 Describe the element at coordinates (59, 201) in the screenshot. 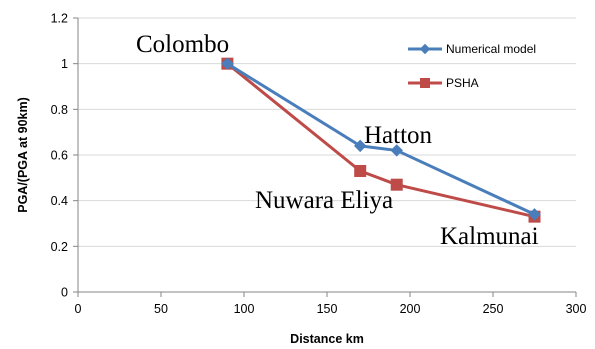

I see `y-tick-label: 0.4` at that location.